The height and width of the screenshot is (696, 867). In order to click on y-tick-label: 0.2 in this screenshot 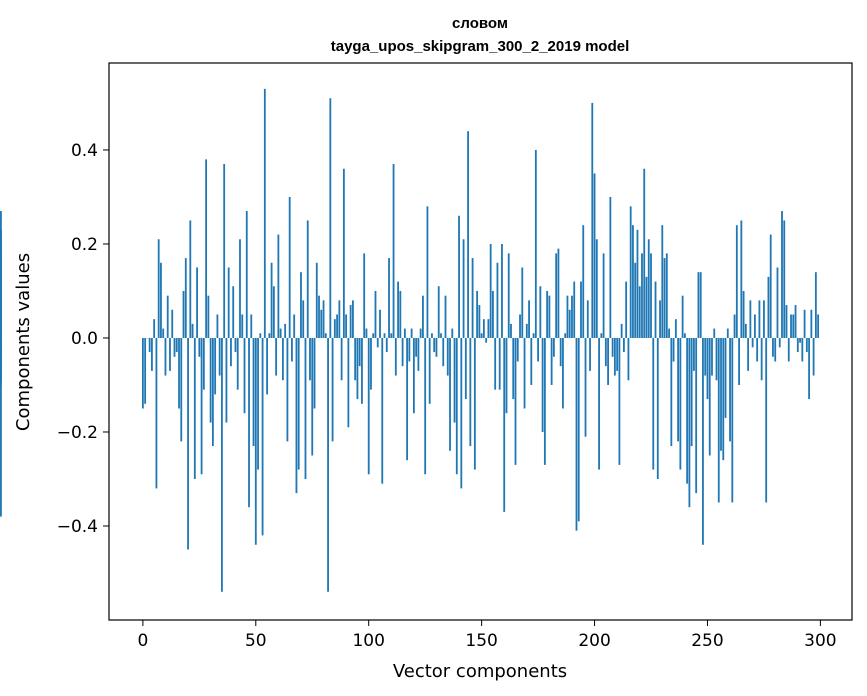, I will do `click(84, 245)`.